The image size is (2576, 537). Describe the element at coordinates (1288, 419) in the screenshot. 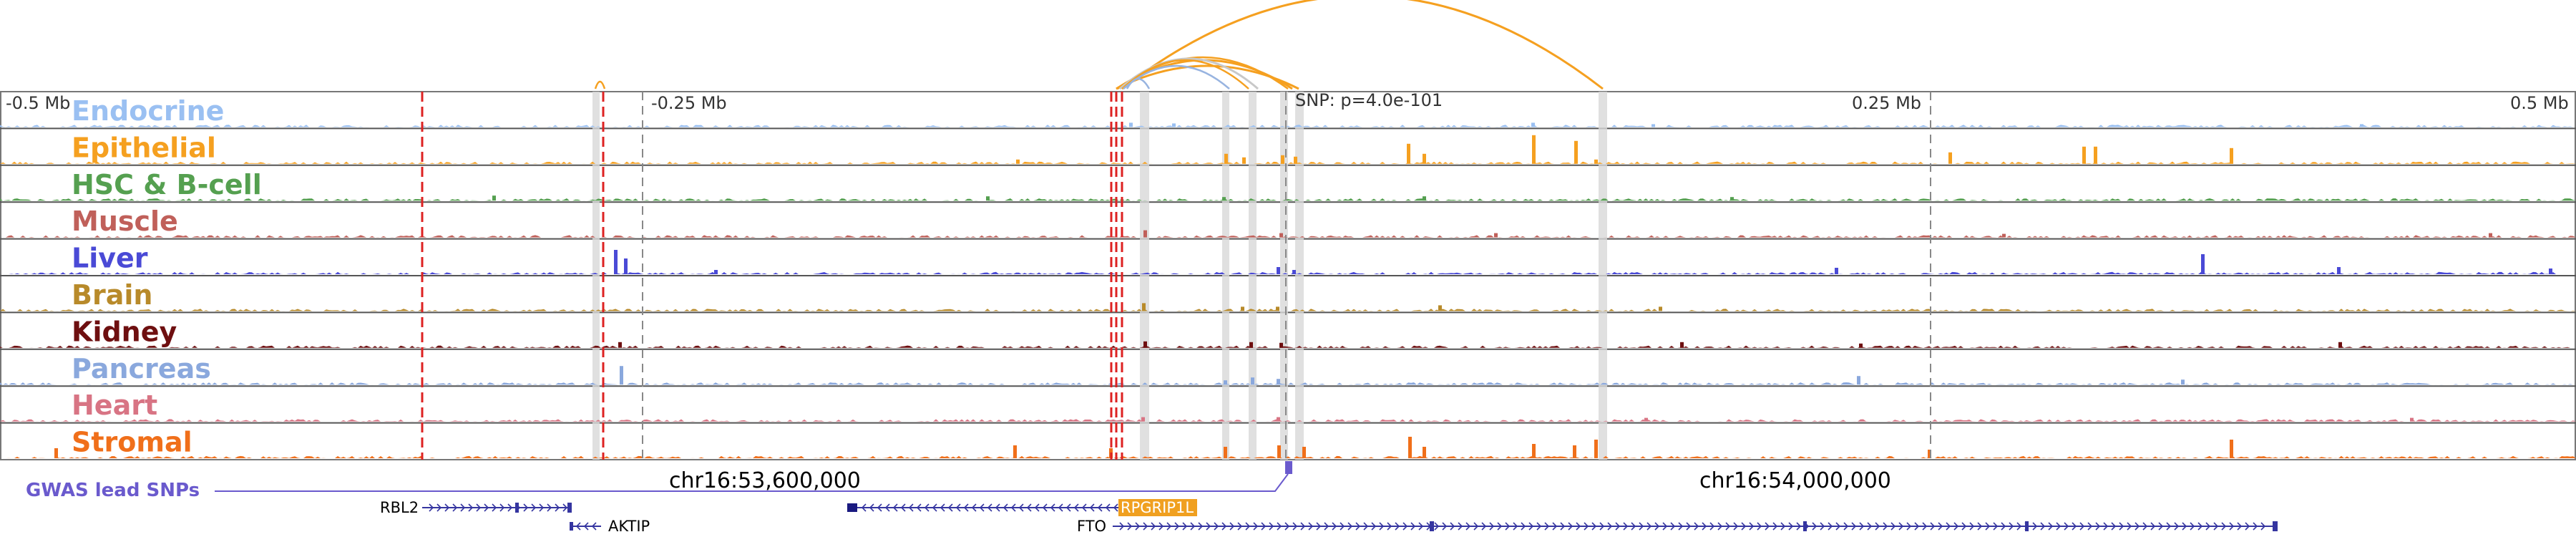

I see `track-signal-heart` at that location.